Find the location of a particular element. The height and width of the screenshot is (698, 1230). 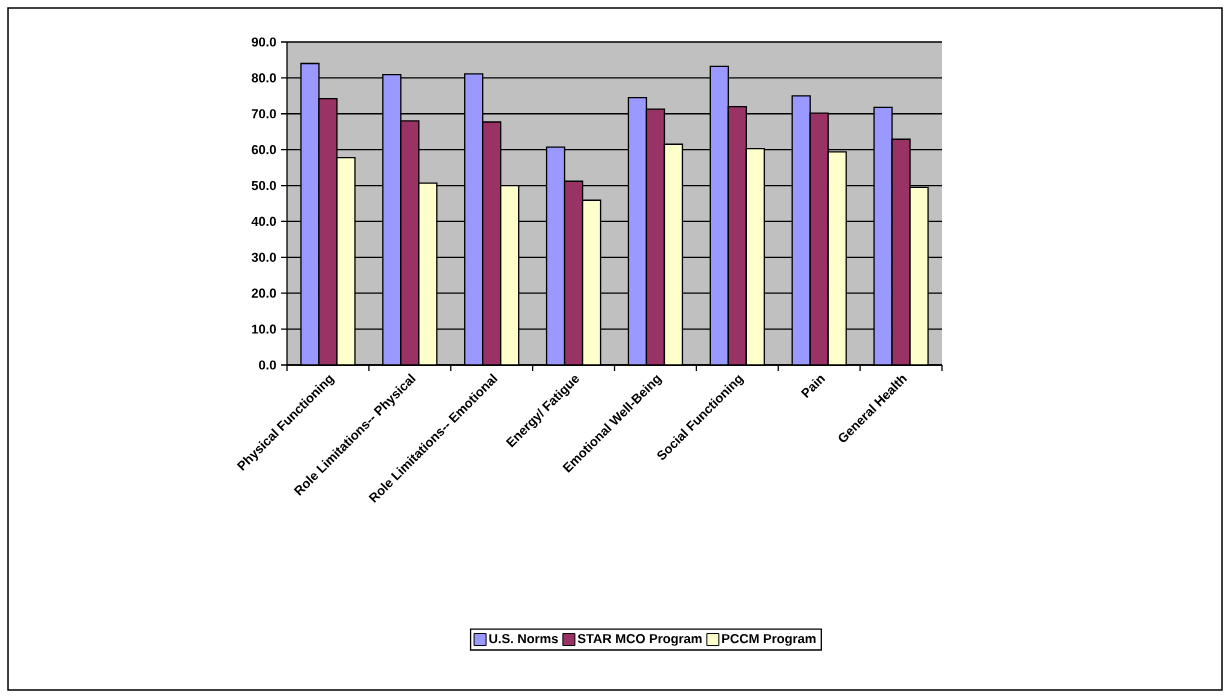

legend-label: PCCM Program is located at coordinates (769, 640).